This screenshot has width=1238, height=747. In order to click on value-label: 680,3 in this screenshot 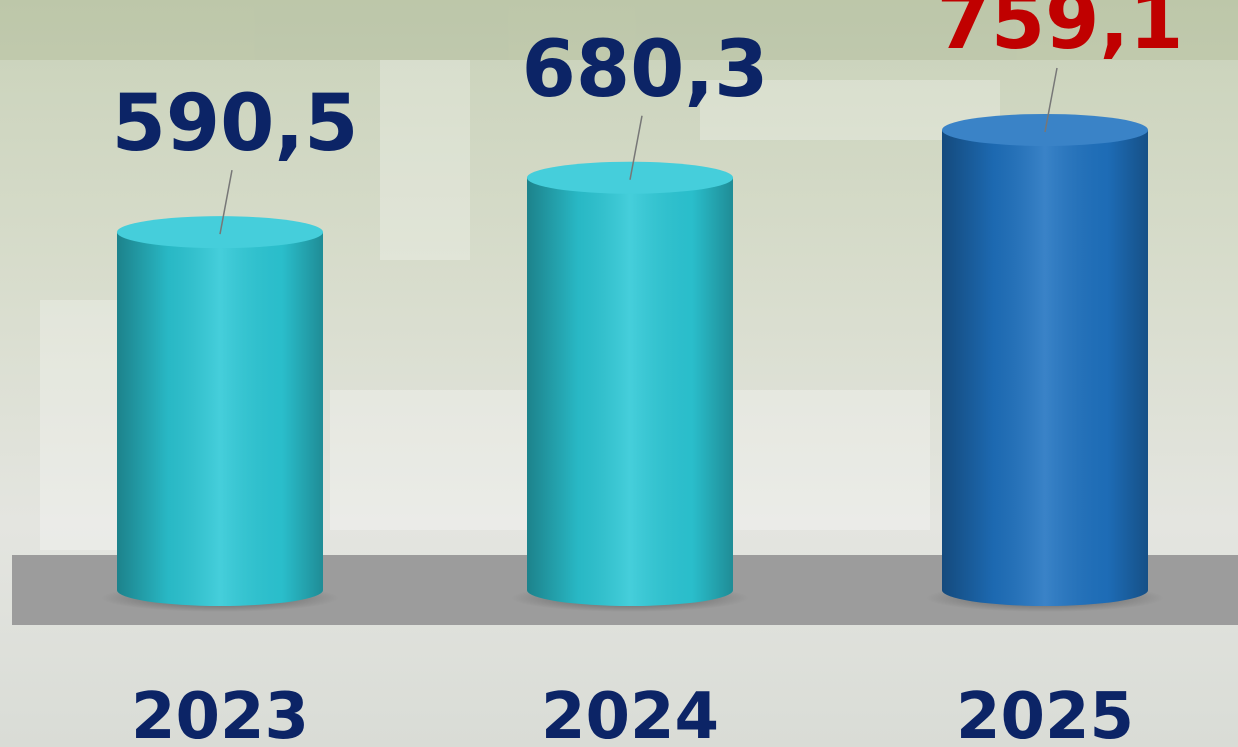, I will do `click(645, 70)`.